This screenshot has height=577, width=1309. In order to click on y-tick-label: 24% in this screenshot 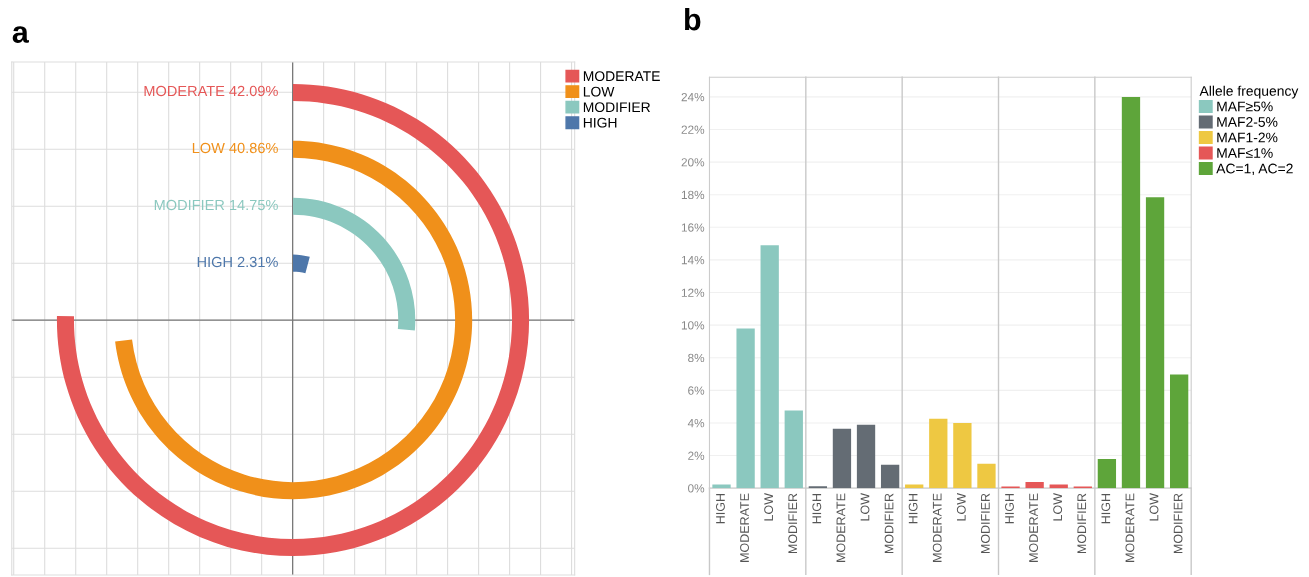, I will do `click(693, 97)`.